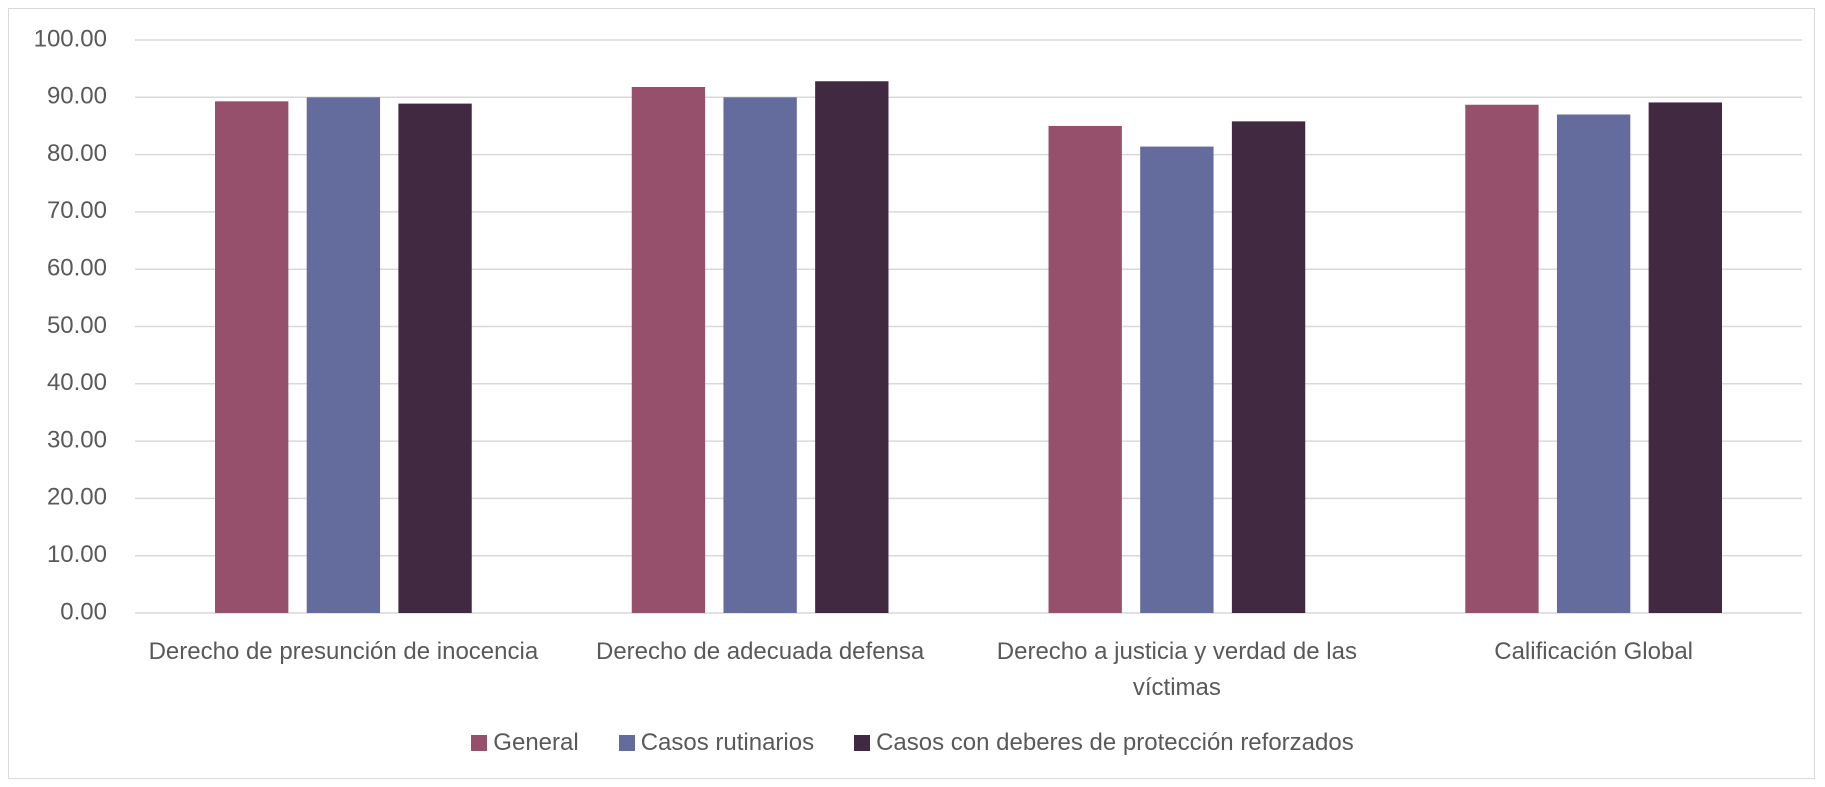 The height and width of the screenshot is (787, 1825). I want to click on y-tick-label: 50.00, so click(77, 325).